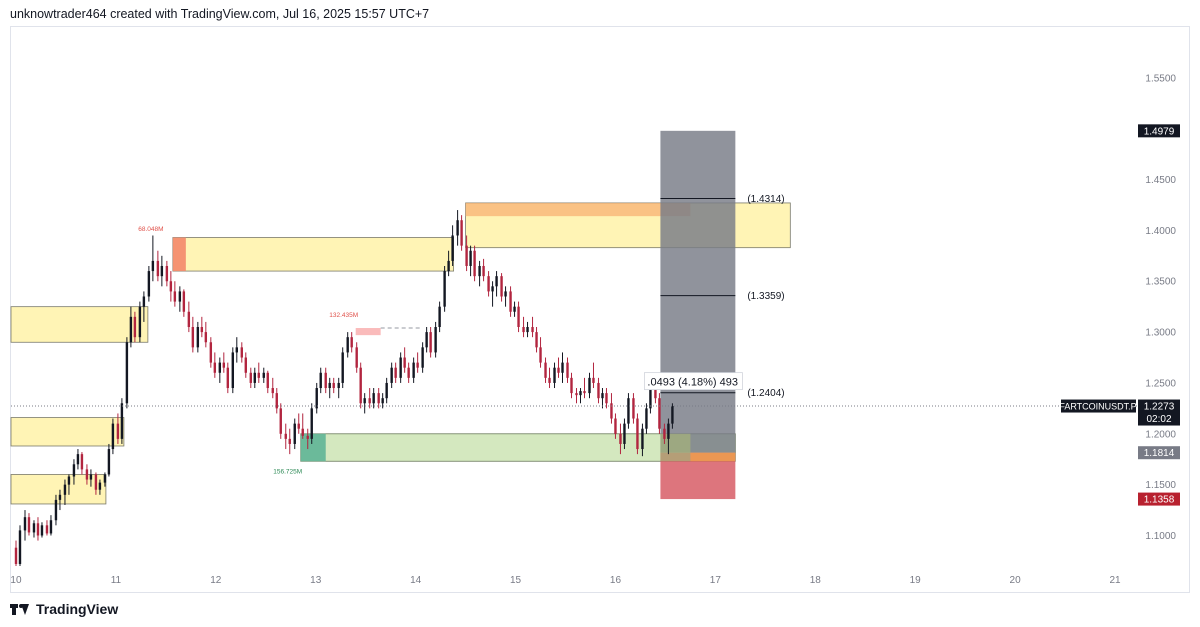  Describe the element at coordinates (368, 332) in the screenshot. I see `volume-tag` at that location.